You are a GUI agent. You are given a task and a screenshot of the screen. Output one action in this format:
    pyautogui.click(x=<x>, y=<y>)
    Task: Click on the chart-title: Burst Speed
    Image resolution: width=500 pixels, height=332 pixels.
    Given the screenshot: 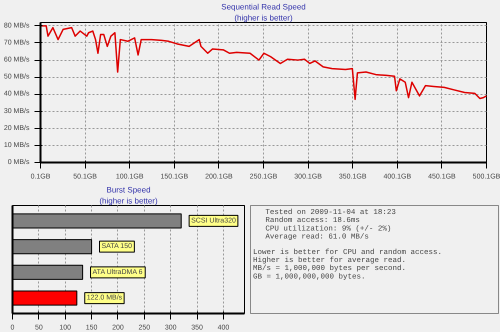 What is the action you would take?
    pyautogui.click(x=128, y=190)
    